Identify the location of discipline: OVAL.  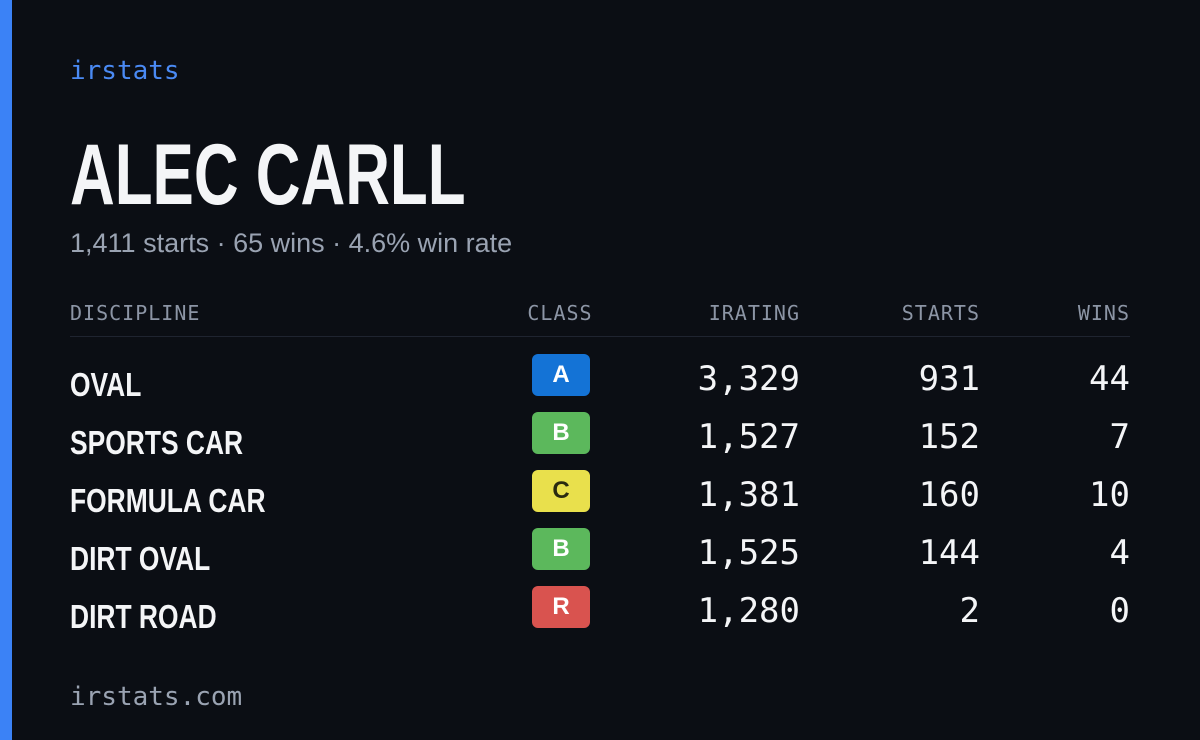
(106, 384).